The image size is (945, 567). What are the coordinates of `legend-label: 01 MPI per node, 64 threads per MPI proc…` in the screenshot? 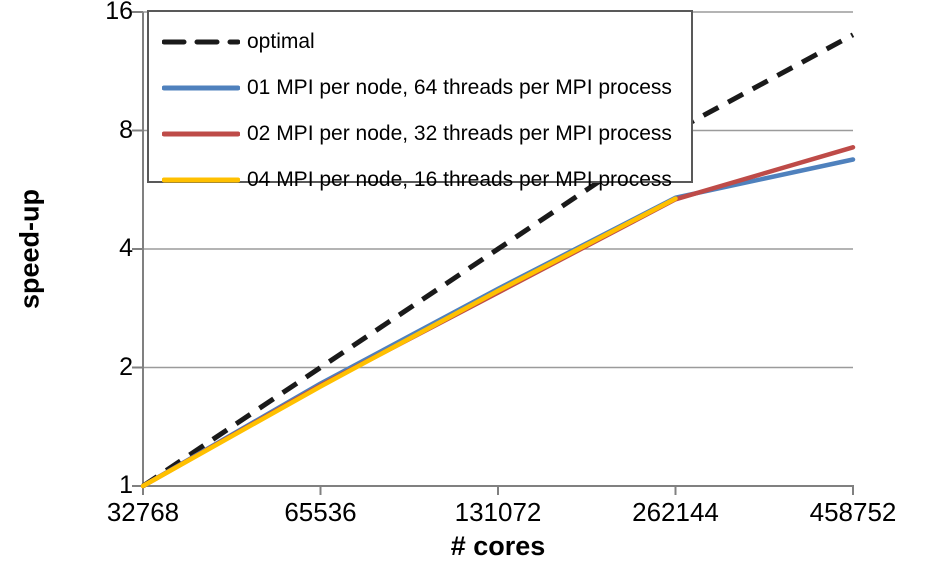 It's located at (459, 87).